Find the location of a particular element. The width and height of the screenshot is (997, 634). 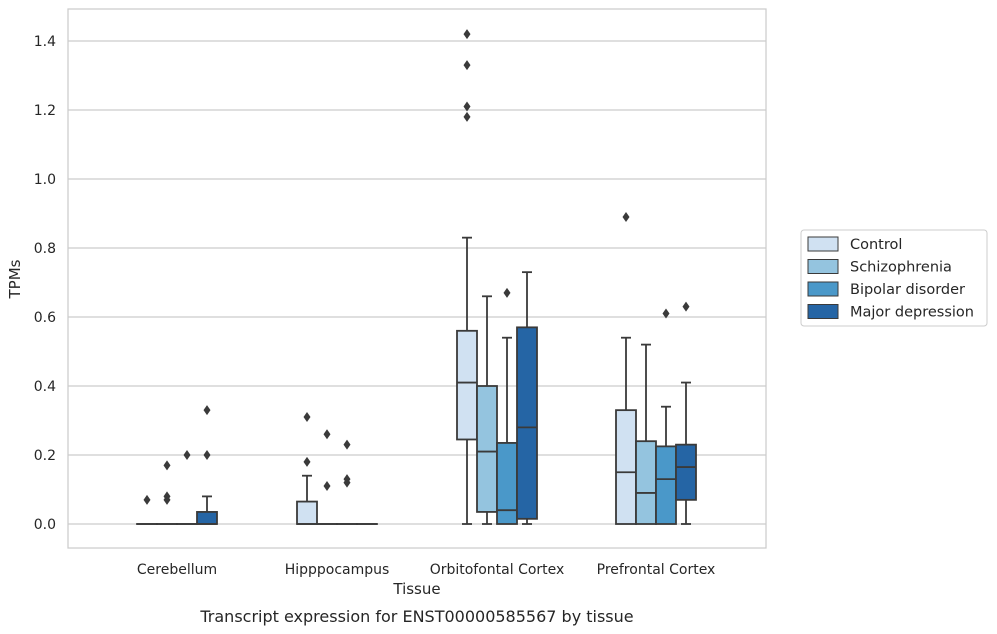

x-tick-label: Orbitofontal Cortex is located at coordinates (497, 570).